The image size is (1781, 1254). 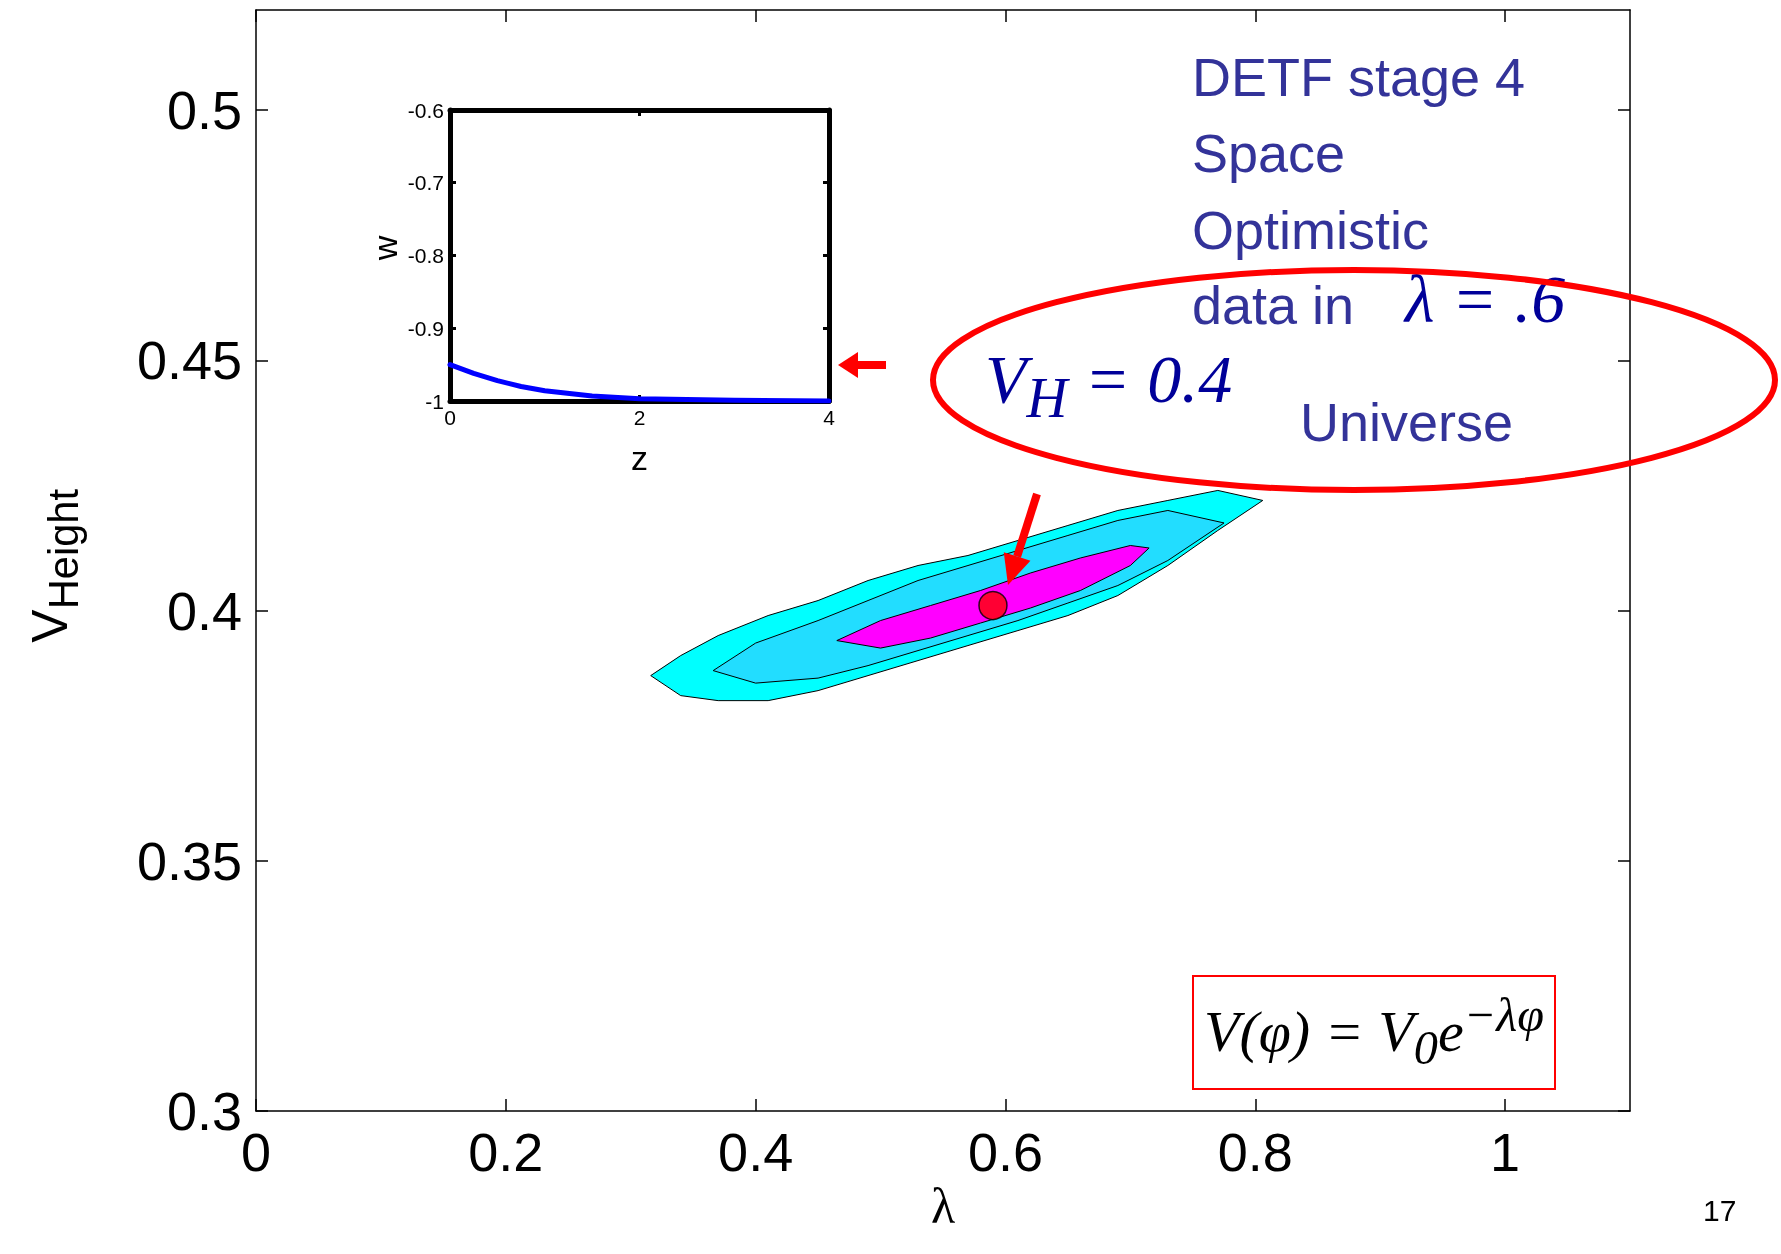 I want to click on annotation: data in, so click(x=1273, y=305).